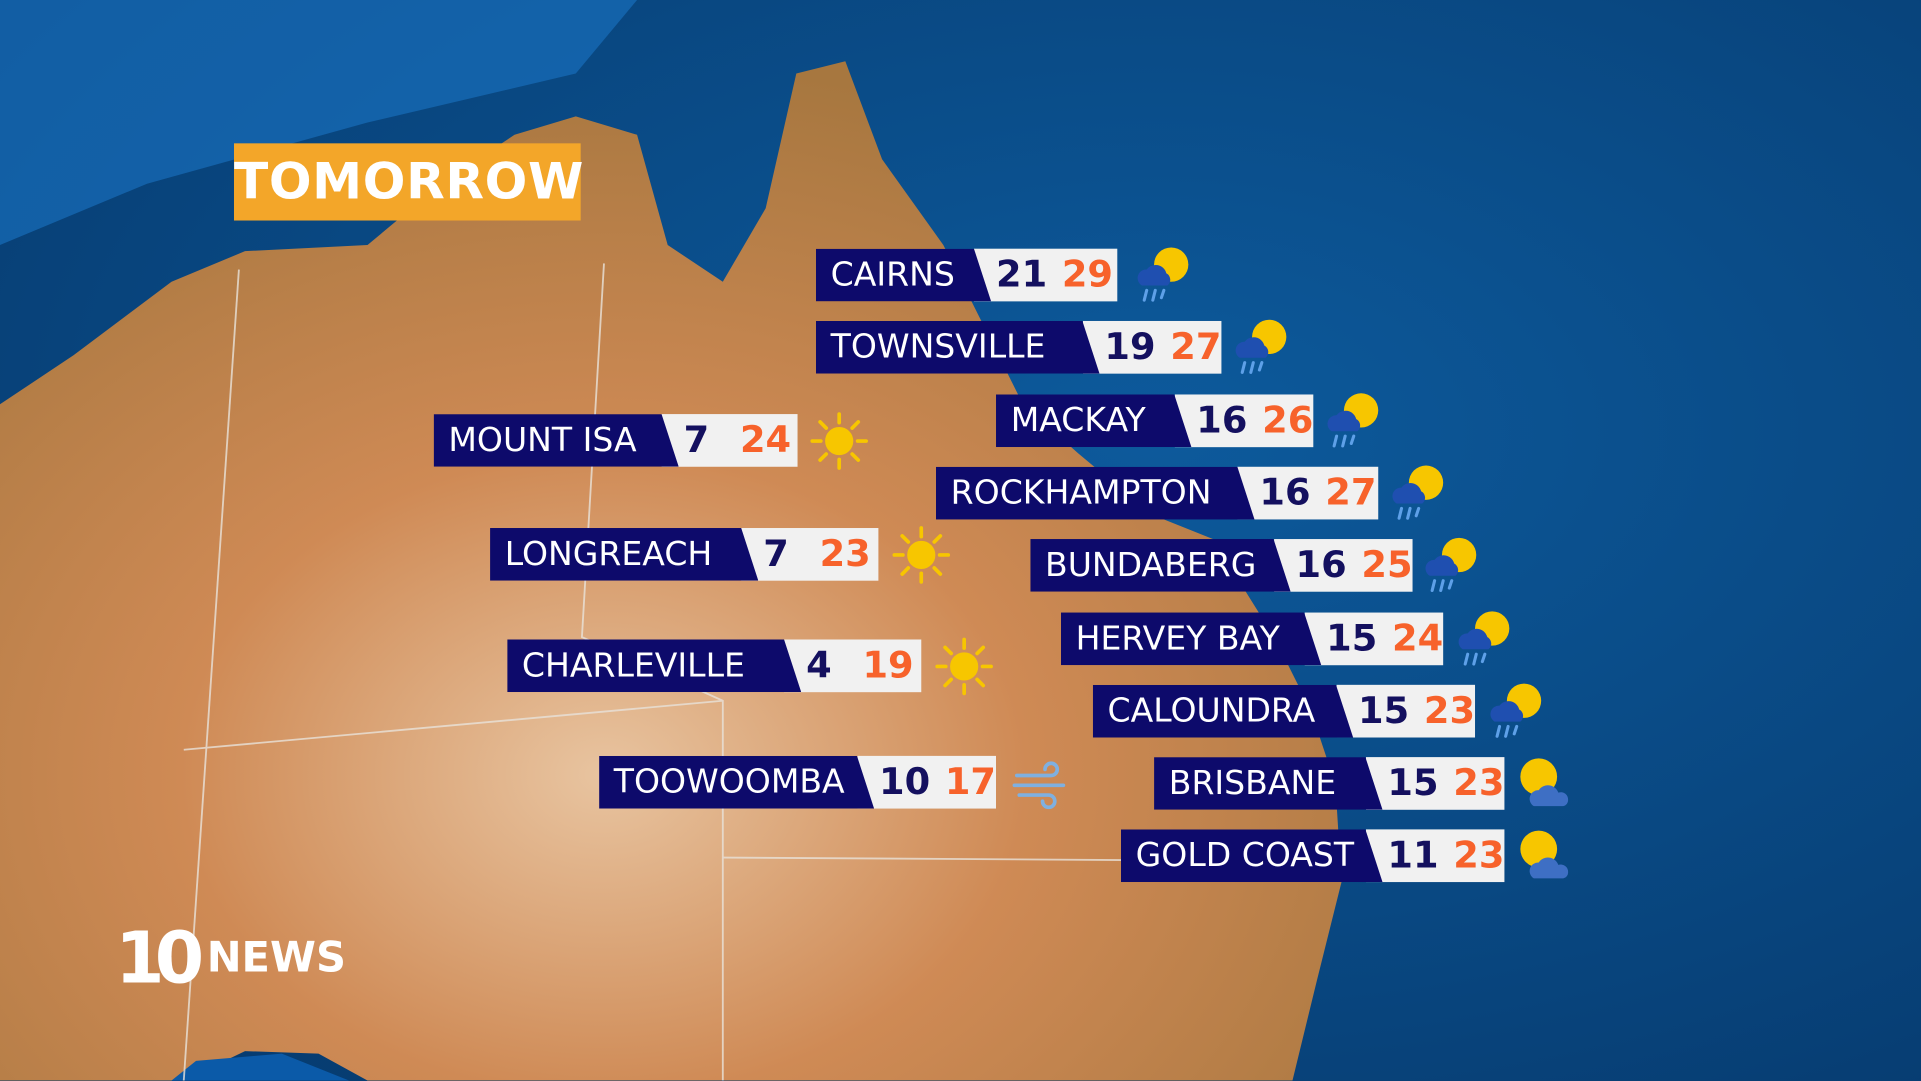  I want to click on forecast-row: HERVEY BAY 15 24, so click(1252, 639).